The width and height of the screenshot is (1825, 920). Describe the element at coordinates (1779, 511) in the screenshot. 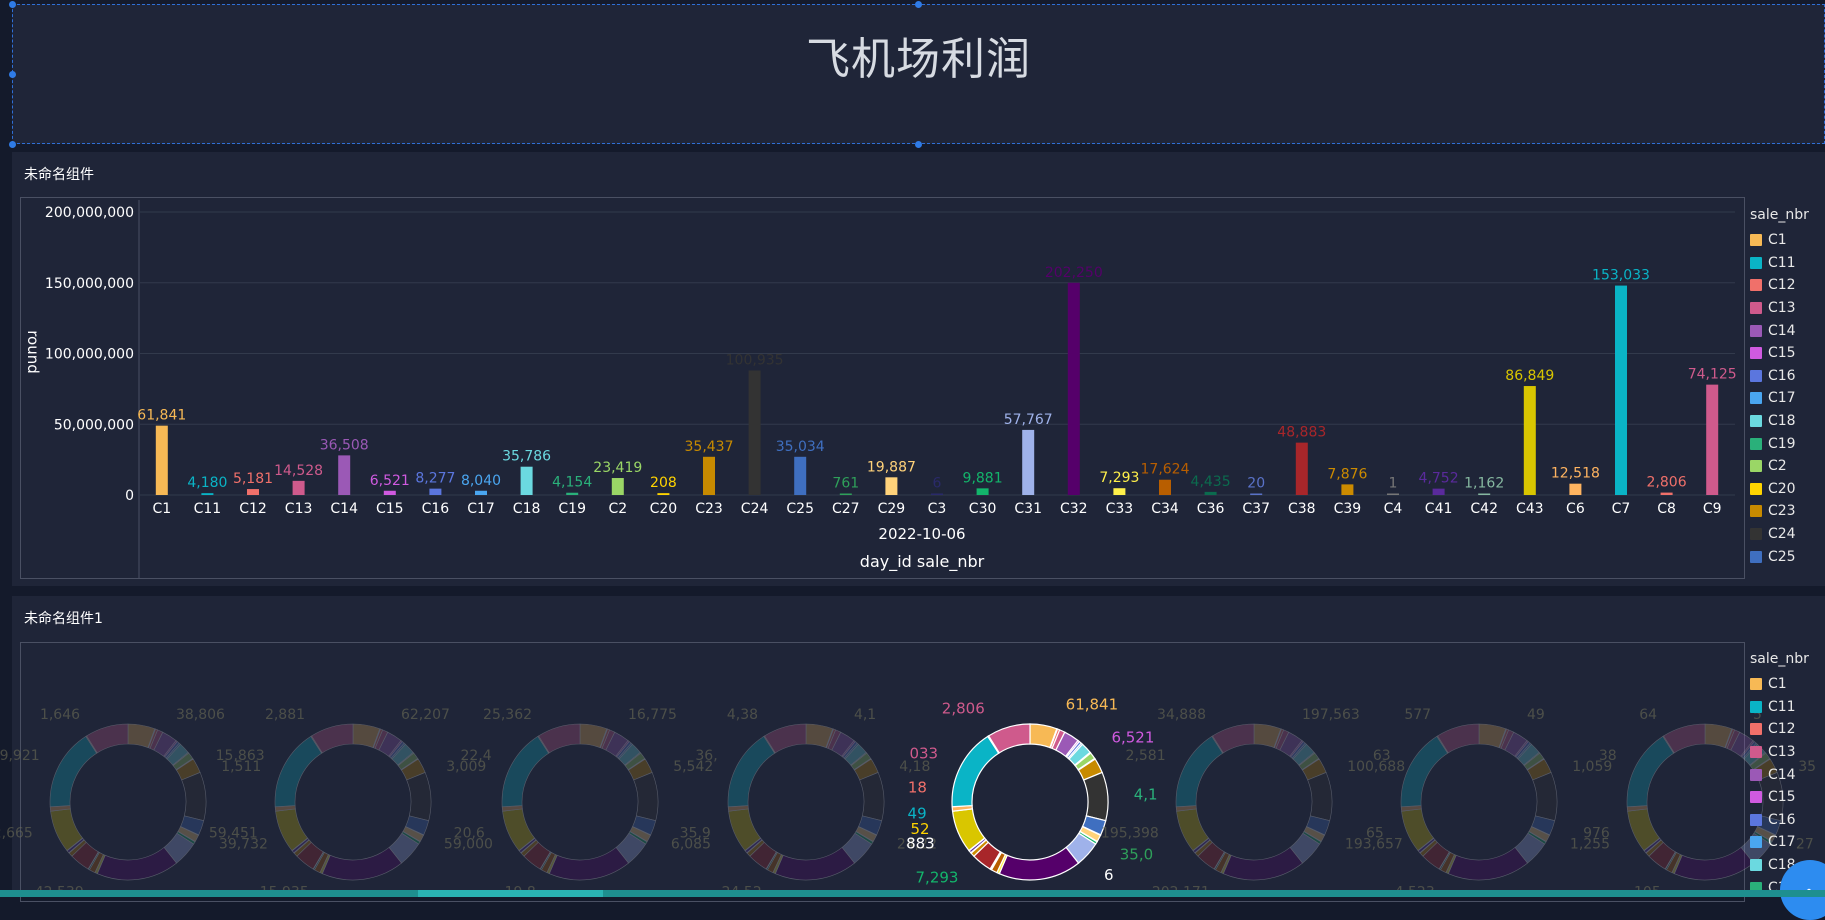

I see `legend-item: C23` at that location.